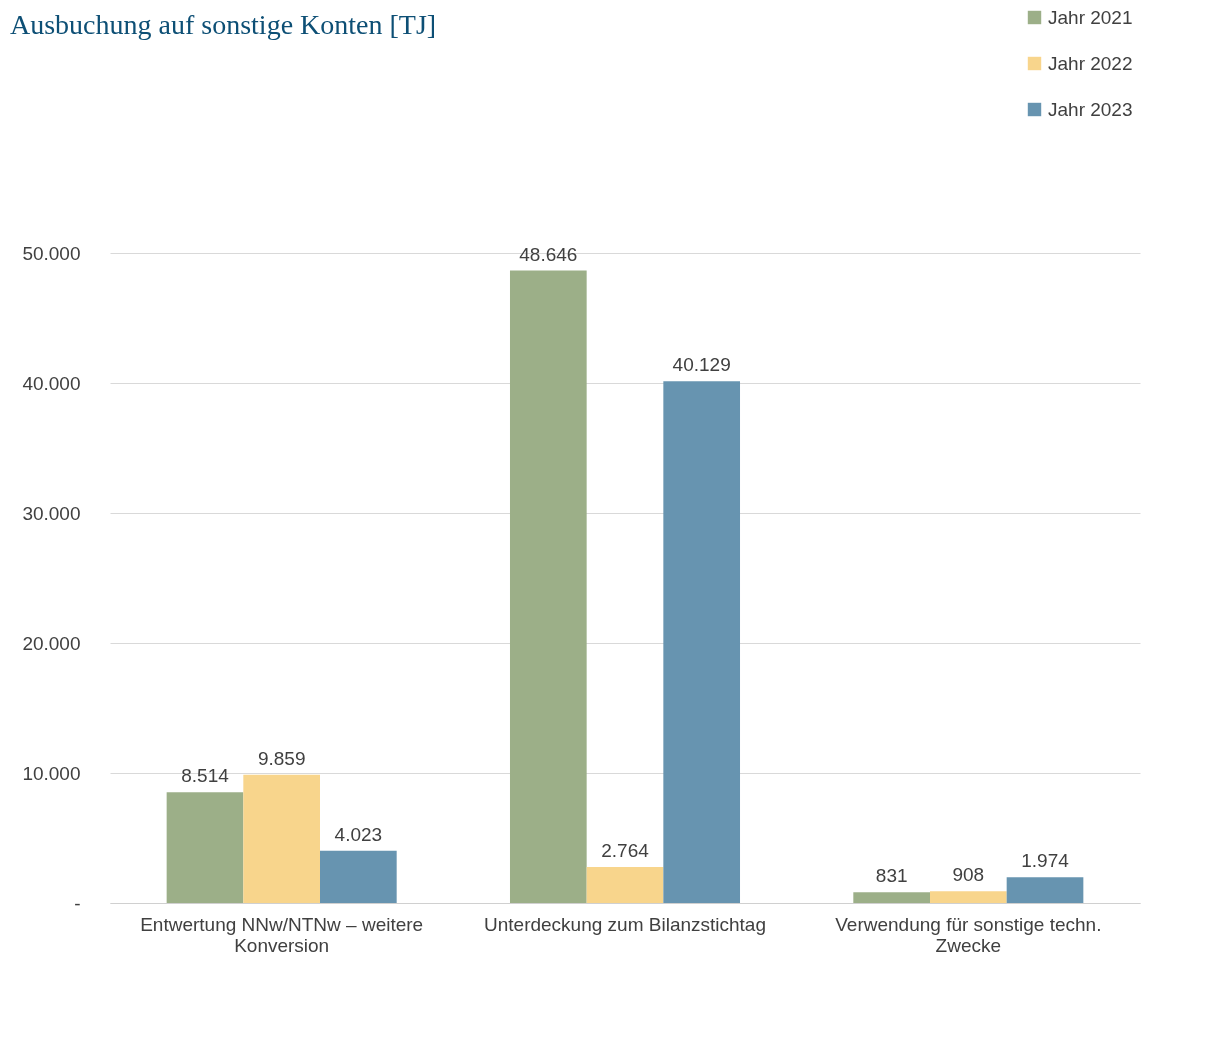  I want to click on data-label: 40.129, so click(701, 365).